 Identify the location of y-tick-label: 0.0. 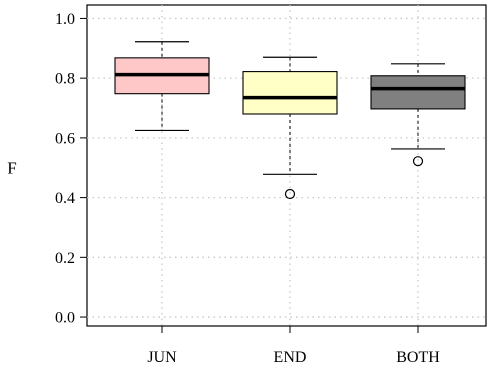
(65, 318).